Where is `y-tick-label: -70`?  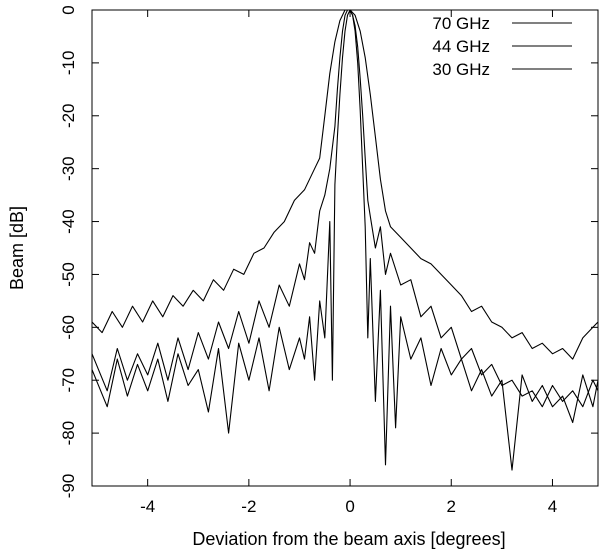
y-tick-label: -70 is located at coordinates (68, 380).